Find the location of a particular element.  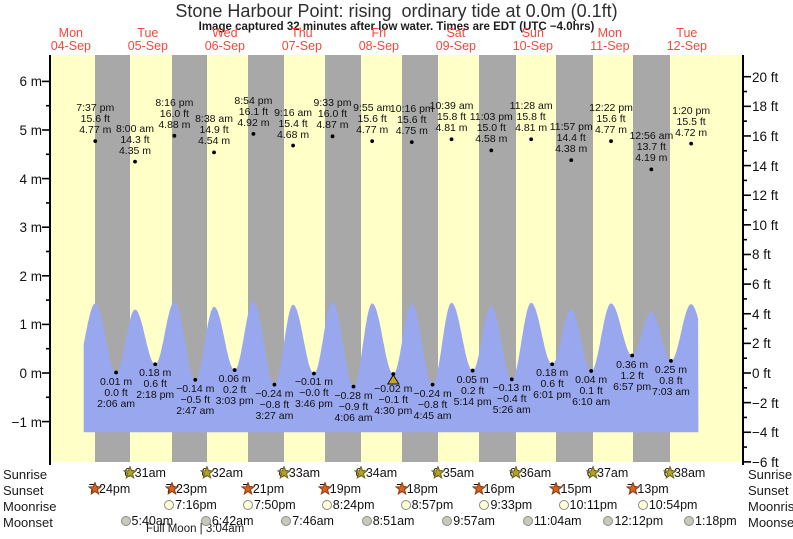

date-label: Mon 04-Sep is located at coordinates (70, 39).